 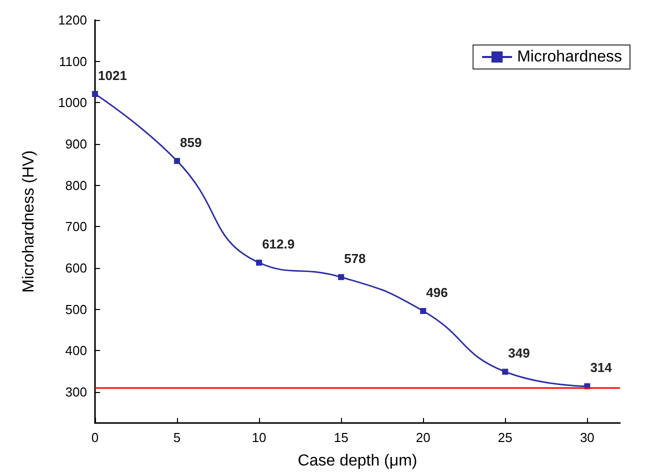 I want to click on x-tick-label: 10, so click(x=259, y=437).